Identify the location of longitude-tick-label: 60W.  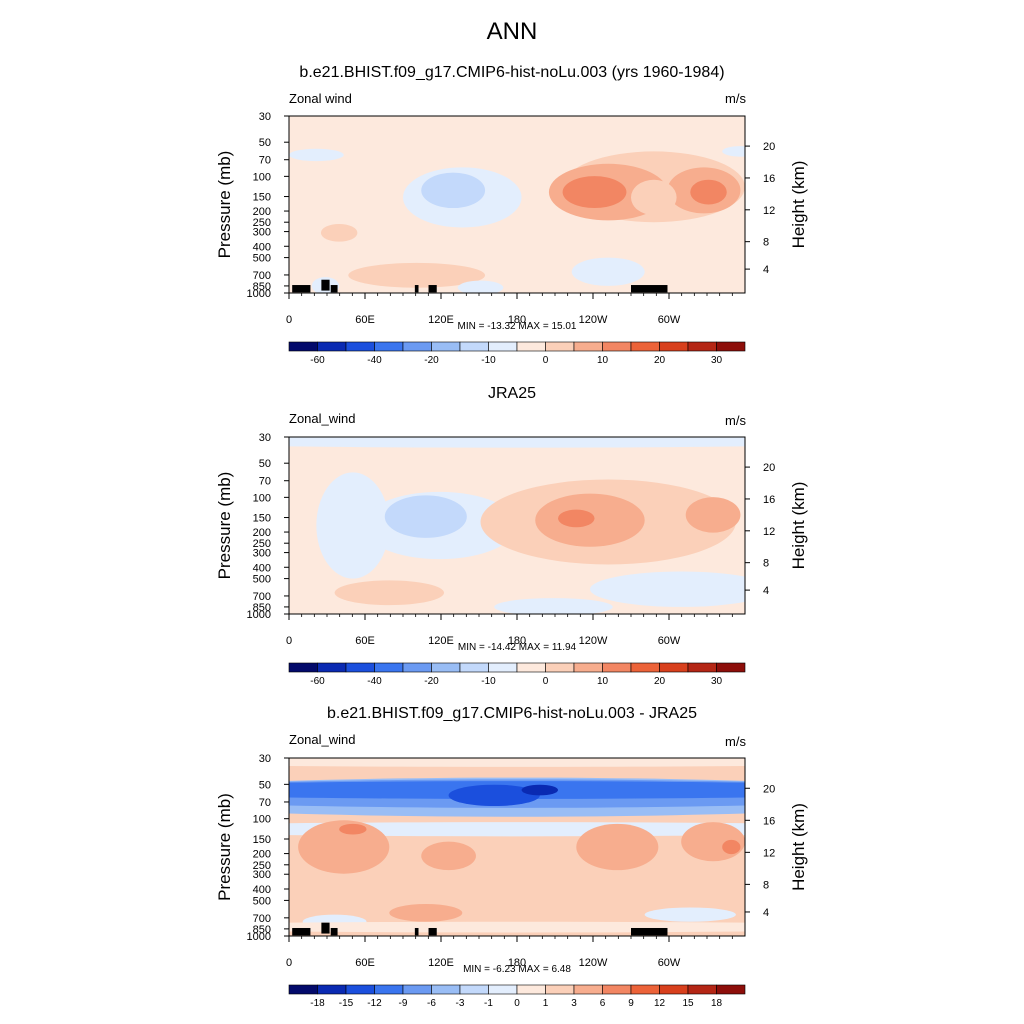
(669, 963).